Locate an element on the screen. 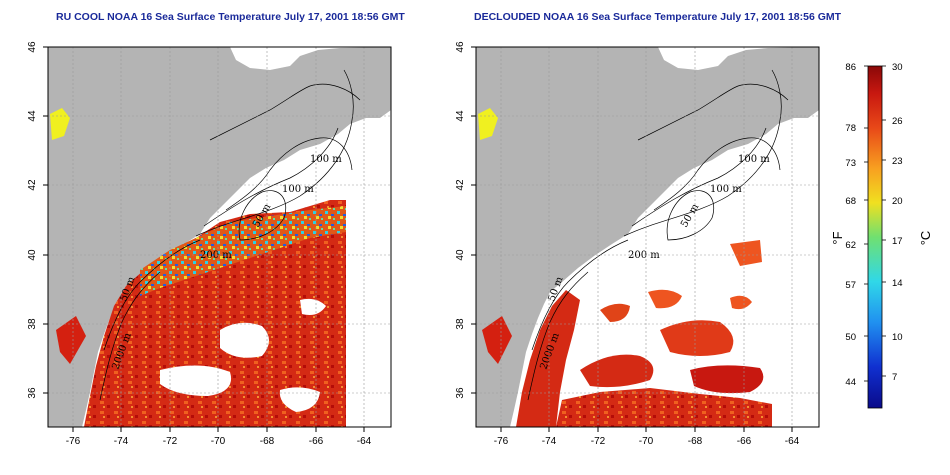 The height and width of the screenshot is (475, 950). colorbar-ticks is located at coordinates (875, 223).